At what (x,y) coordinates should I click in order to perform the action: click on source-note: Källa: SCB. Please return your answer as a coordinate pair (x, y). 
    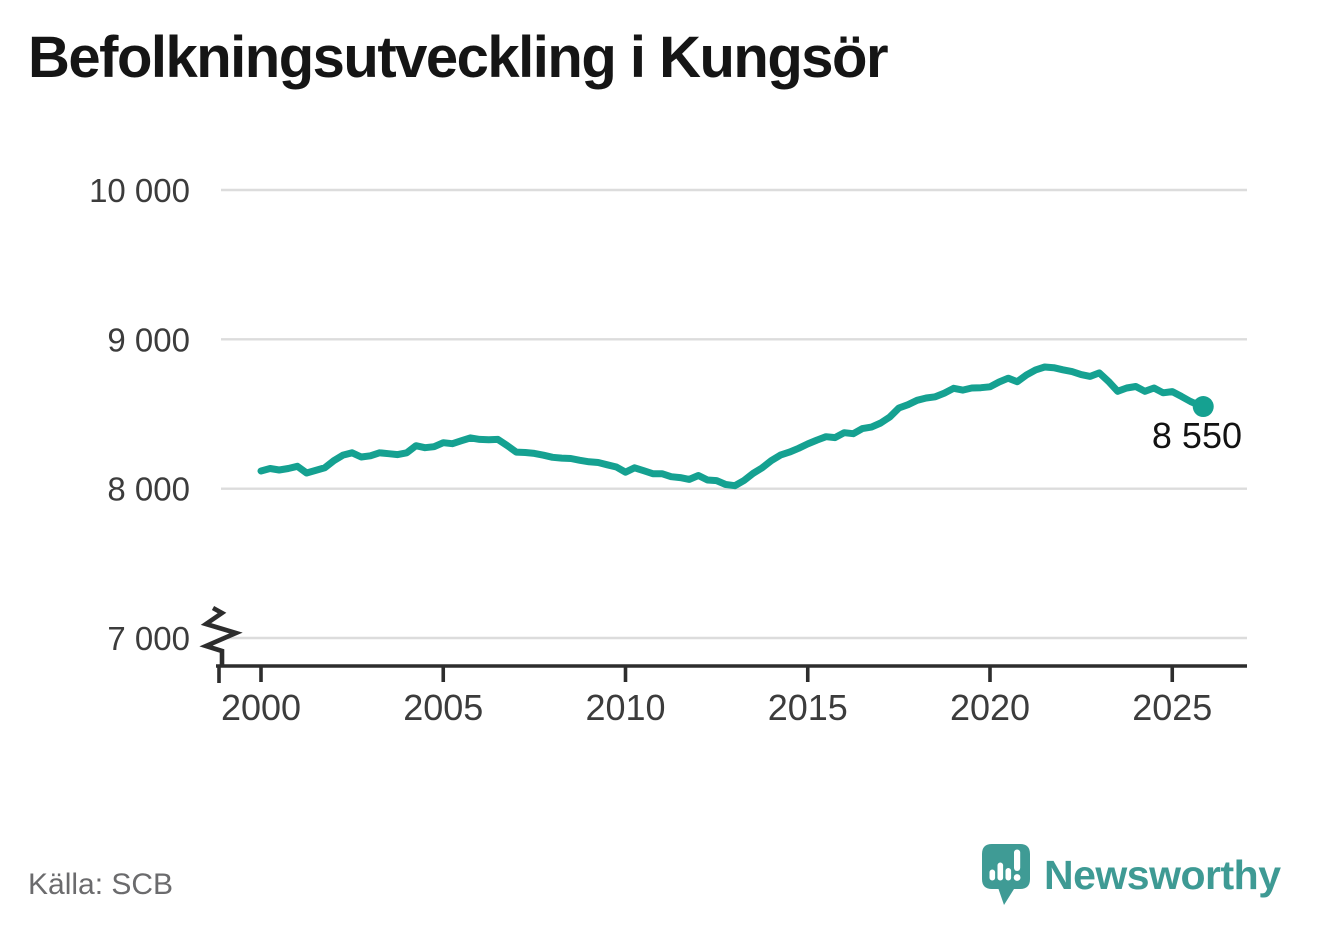
    Looking at the image, I should click on (101, 884).